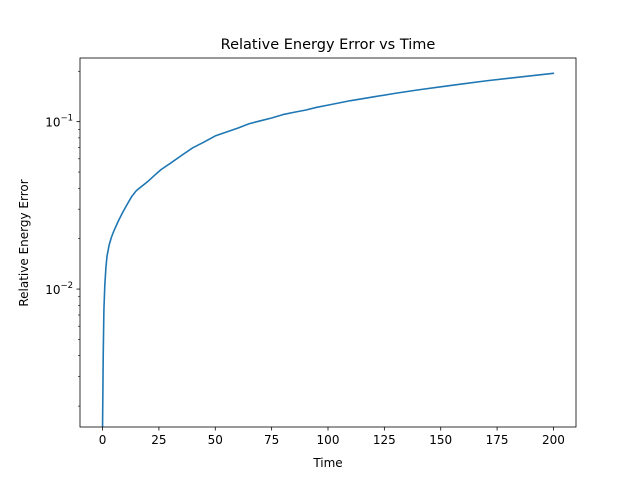 The width and height of the screenshot is (640, 485). I want to click on y-tick-label: 10⁻², so click(59, 289).